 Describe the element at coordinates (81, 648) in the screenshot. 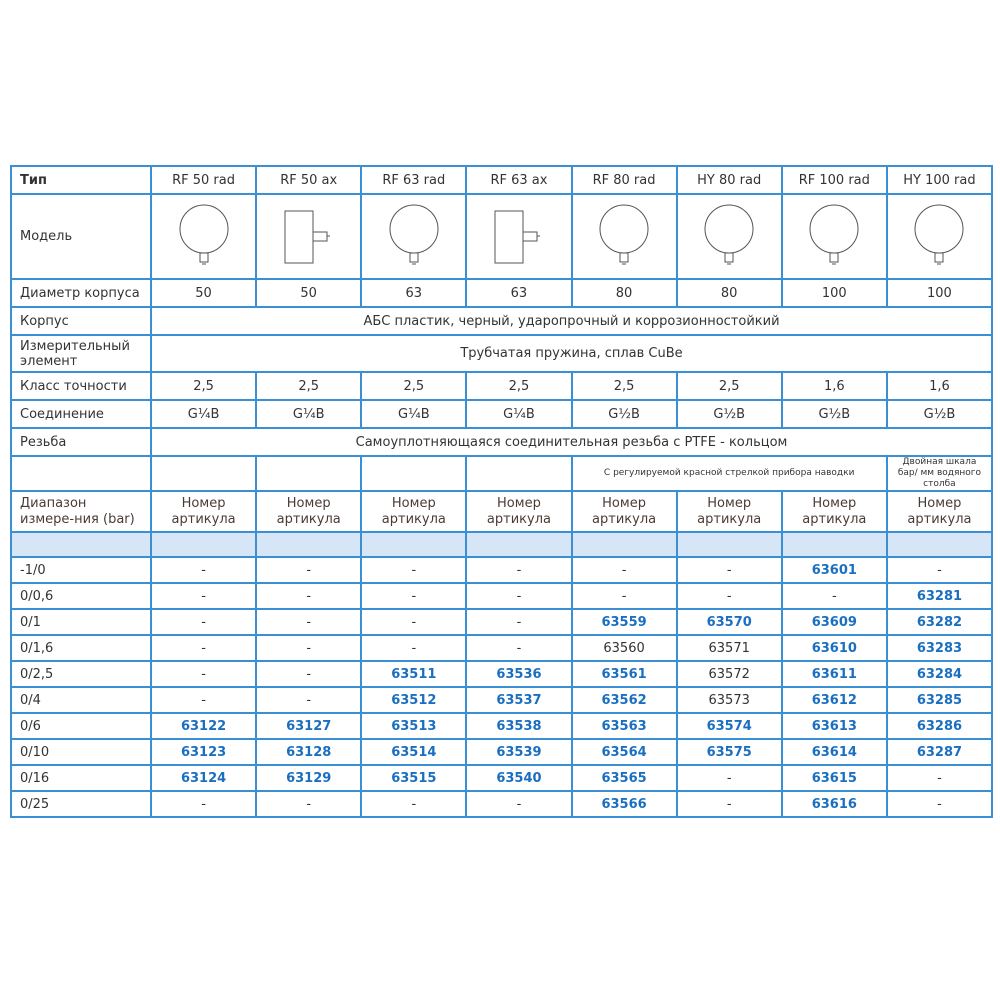

I see `range-value: 0/1,6` at that location.